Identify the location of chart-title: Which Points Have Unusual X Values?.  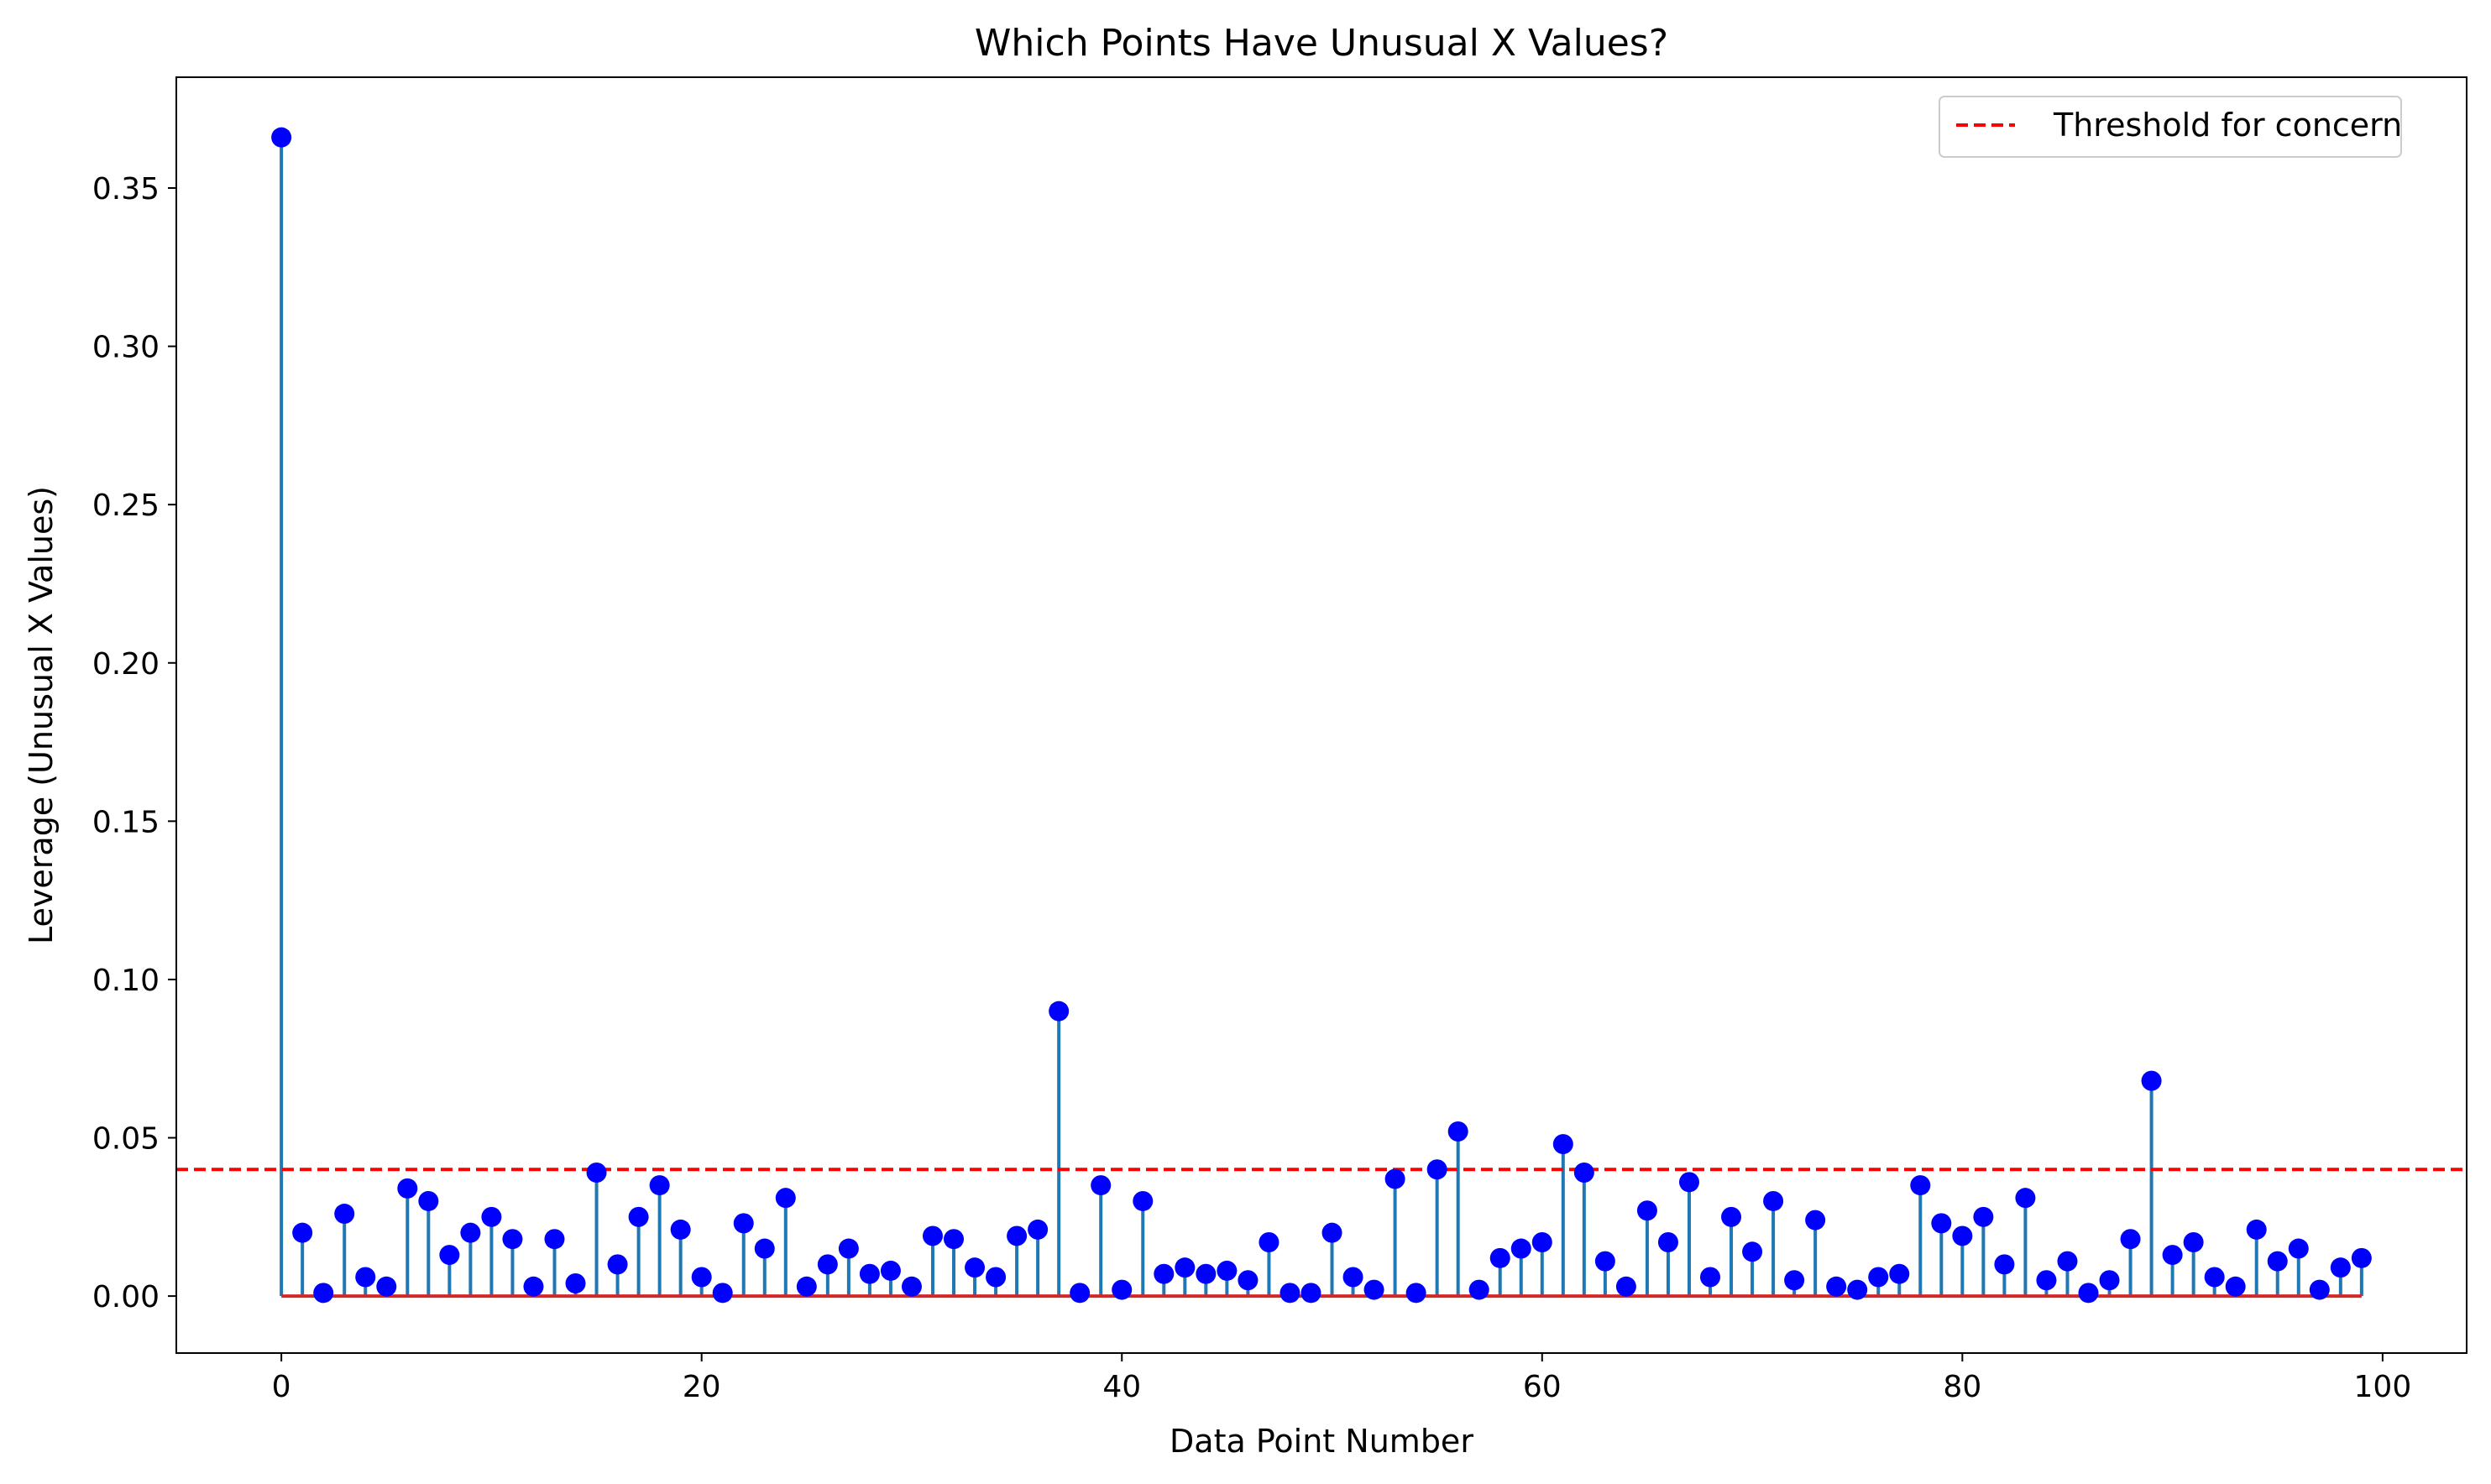
(1321, 43).